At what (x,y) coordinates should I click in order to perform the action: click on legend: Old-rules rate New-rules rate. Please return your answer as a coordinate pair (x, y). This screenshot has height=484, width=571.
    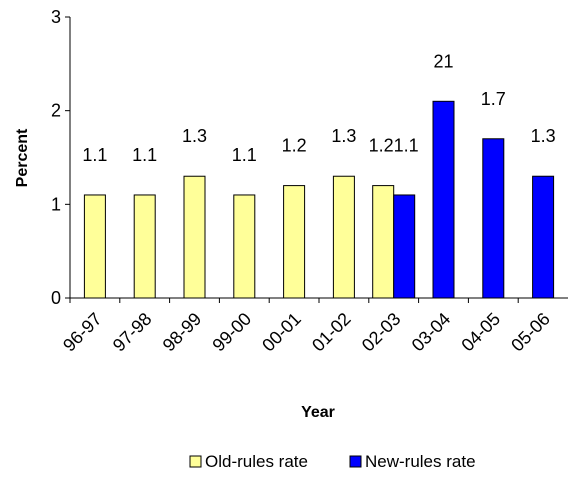
    Looking at the image, I should click on (332, 461).